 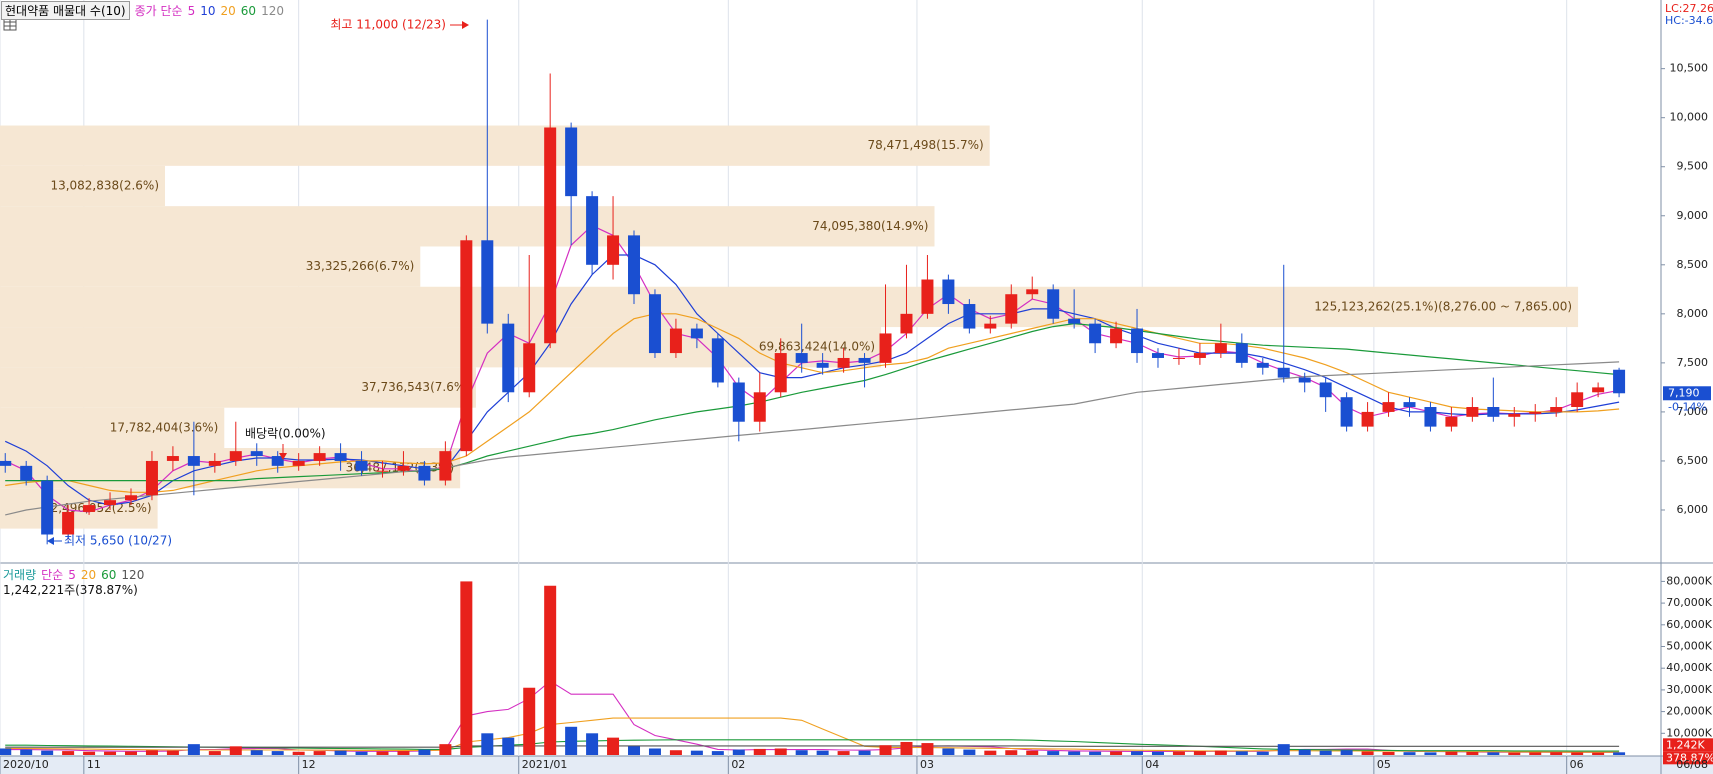 I want to click on price-legend: 현대약품 매물대 수(10) 종가 단순 5 10 20 60 120, so click(x=142, y=10).